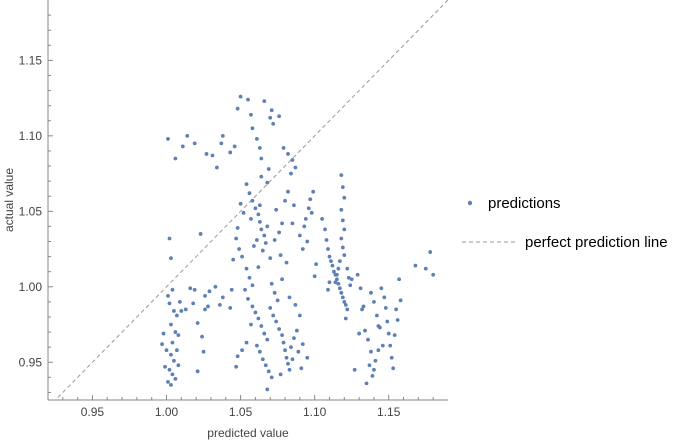  What do you see at coordinates (389, 412) in the screenshot?
I see `x-tick-label: 1.15` at bounding box center [389, 412].